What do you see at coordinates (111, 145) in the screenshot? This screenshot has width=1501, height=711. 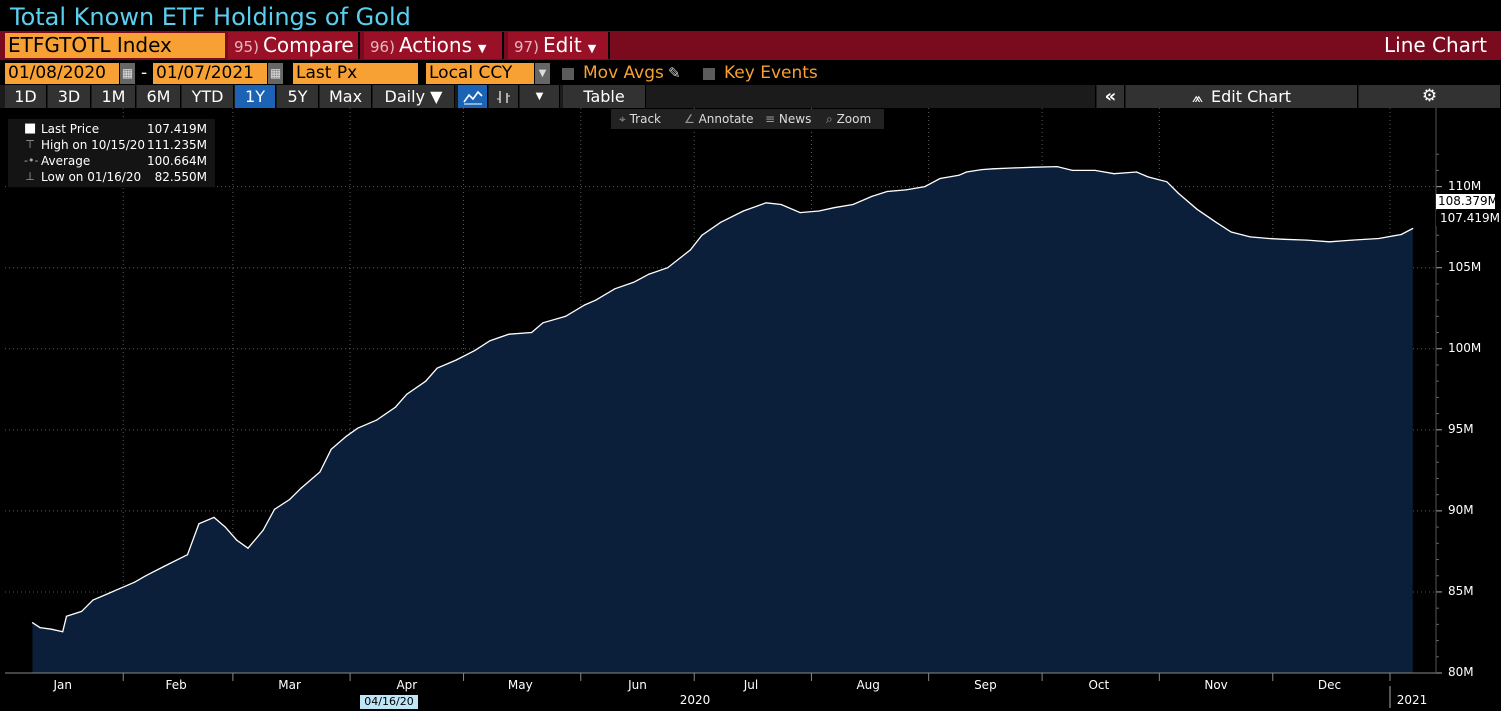 I see `legend-high: ⊤ High on 10/15/20 111.235M` at bounding box center [111, 145].